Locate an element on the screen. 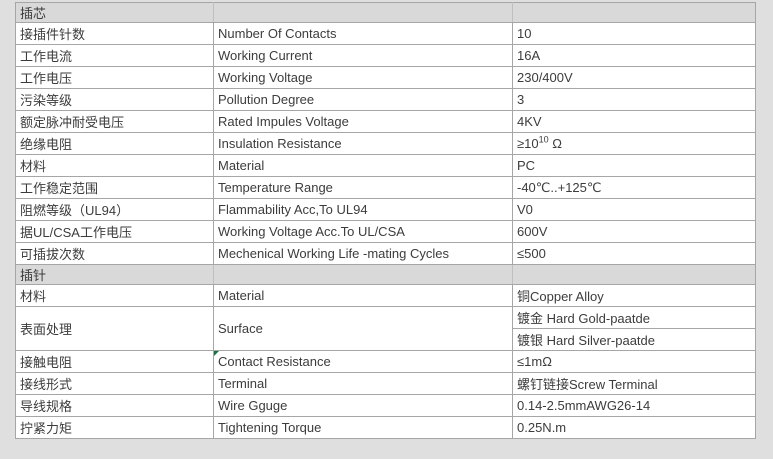 The width and height of the screenshot is (773, 459). spec-row-number-of-contacts: 接插件针数 Number Of Contacts 10 is located at coordinates (385, 33).